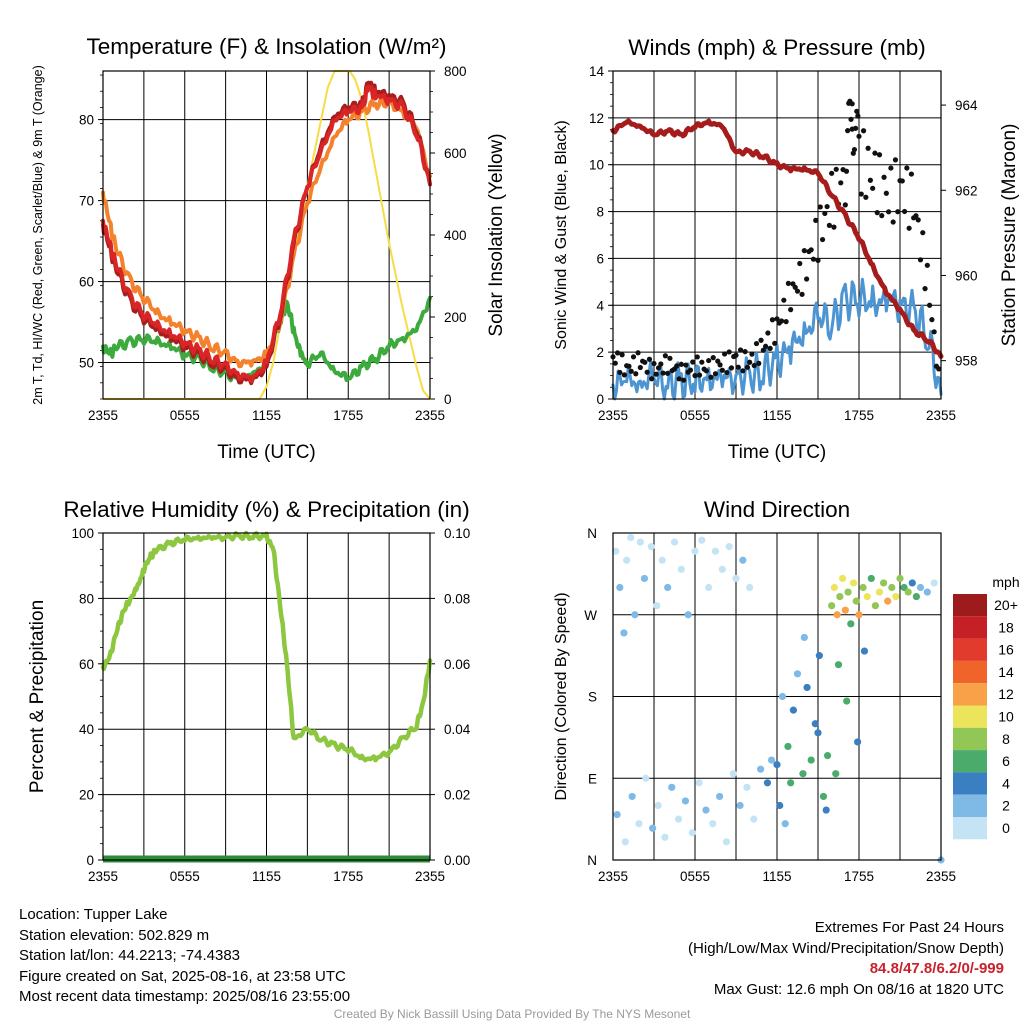 This screenshot has width=1024, height=1024. What do you see at coordinates (266, 235) in the screenshot?
I see `plot-border` at bounding box center [266, 235].